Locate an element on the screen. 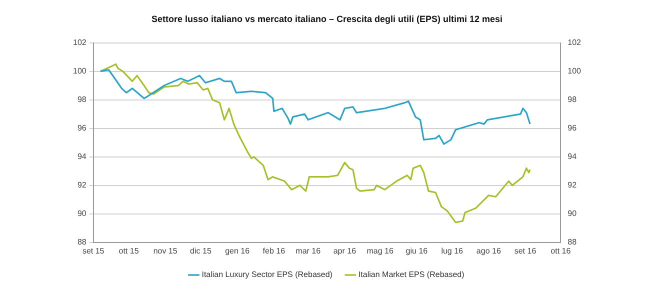 This screenshot has width=650, height=295. chart-title: Settore lusso italiano vs mercato italiano – Crescita degli utili (EPS) ultimi 12 mesi is located at coordinates (327, 19).